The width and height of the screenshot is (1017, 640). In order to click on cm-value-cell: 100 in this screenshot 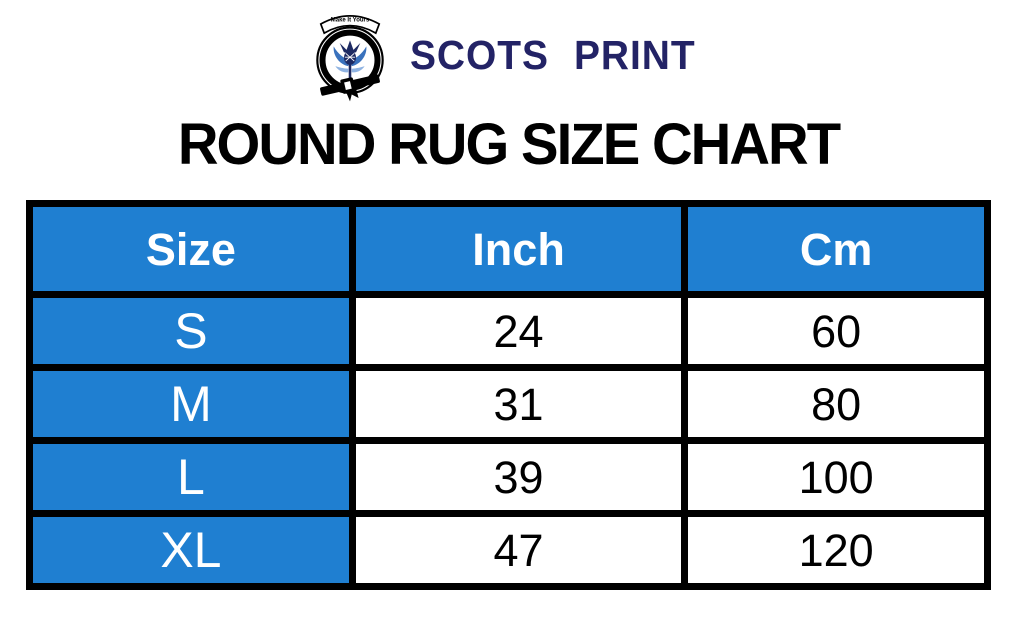, I will do `click(836, 477)`.